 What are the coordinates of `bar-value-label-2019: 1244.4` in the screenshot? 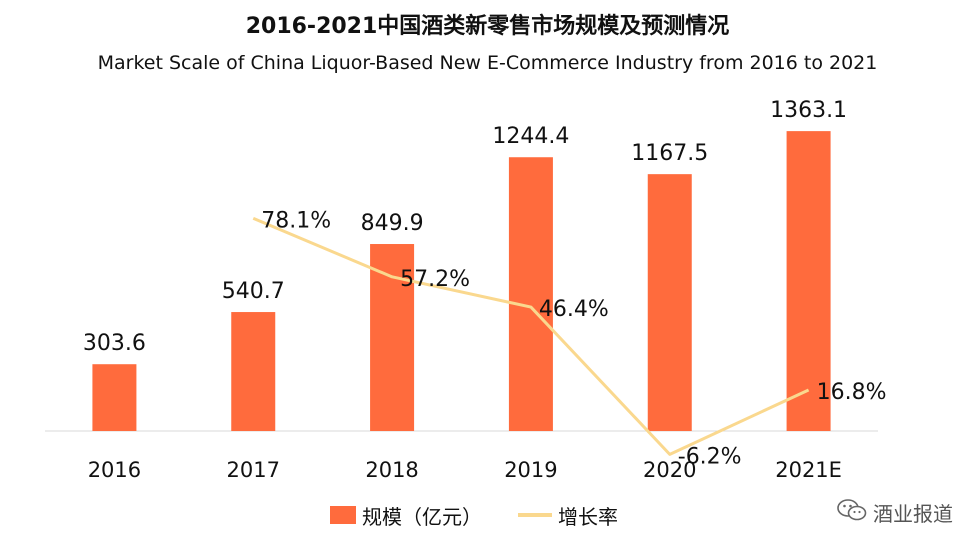 It's located at (530, 136).